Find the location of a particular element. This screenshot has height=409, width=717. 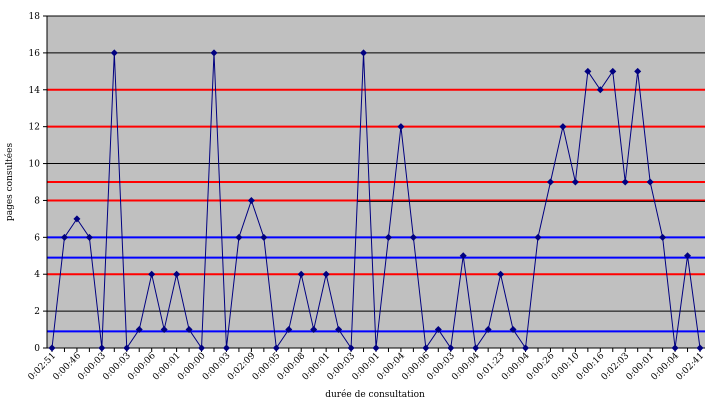

y-tick-label: 2 is located at coordinates (37, 312).